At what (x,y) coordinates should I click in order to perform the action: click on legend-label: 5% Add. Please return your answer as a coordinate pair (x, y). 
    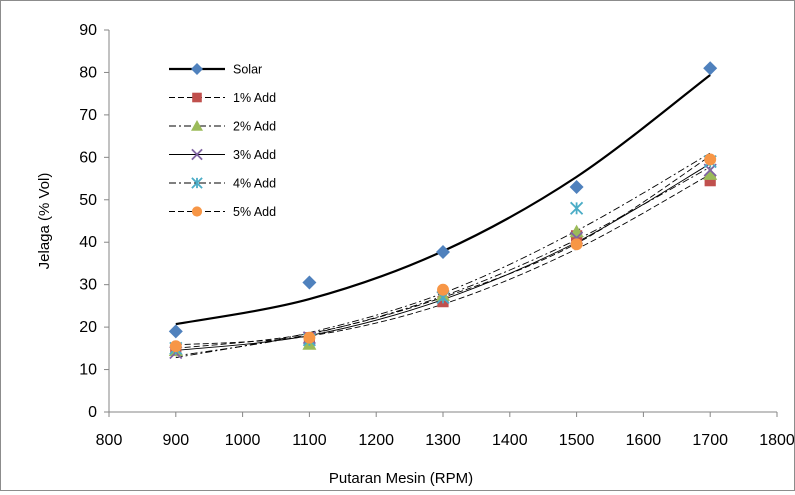
    Looking at the image, I should click on (254, 212).